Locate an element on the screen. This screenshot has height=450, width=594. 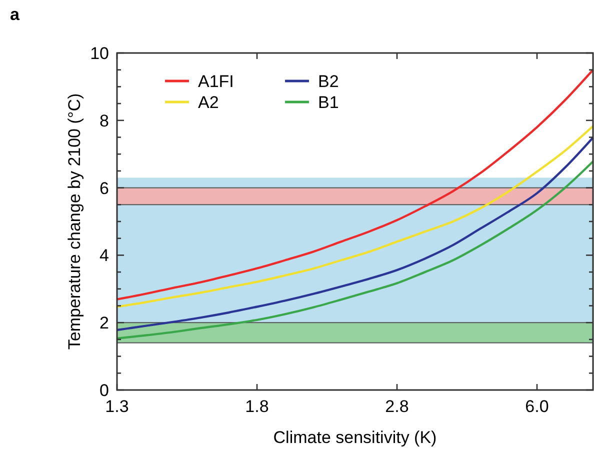
x-tick-label: 6.0 is located at coordinates (537, 406).